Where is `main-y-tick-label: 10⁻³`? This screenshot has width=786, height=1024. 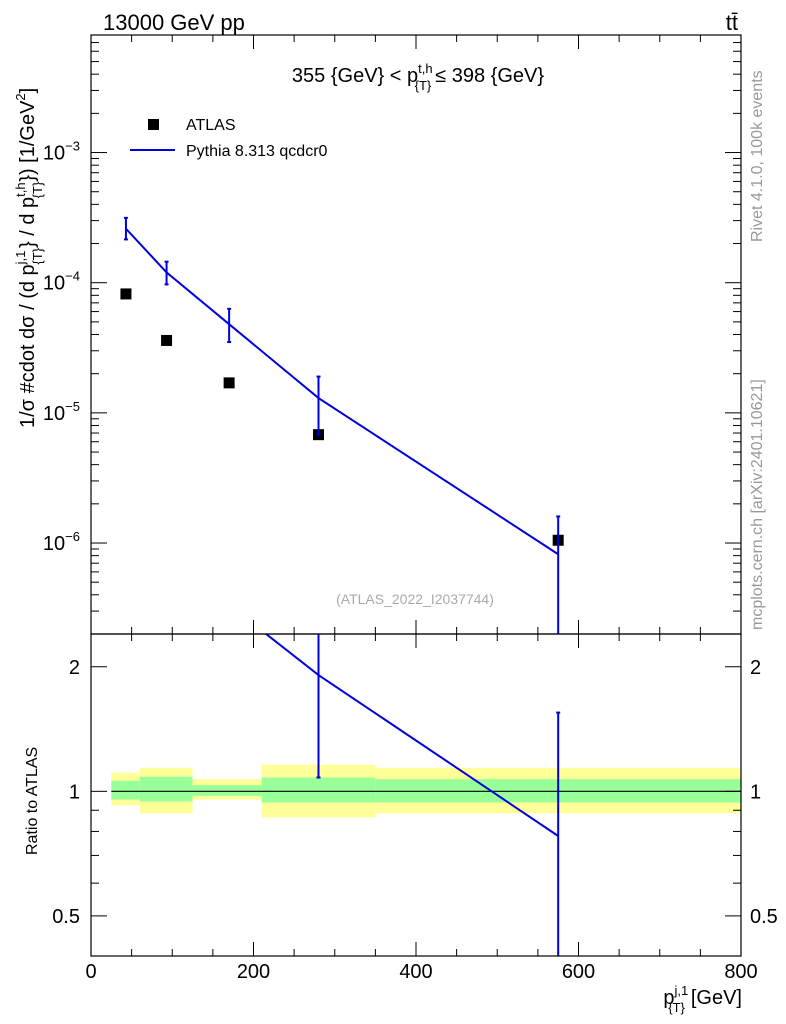
main-y-tick-label: 10⁻³ is located at coordinates (61, 152).